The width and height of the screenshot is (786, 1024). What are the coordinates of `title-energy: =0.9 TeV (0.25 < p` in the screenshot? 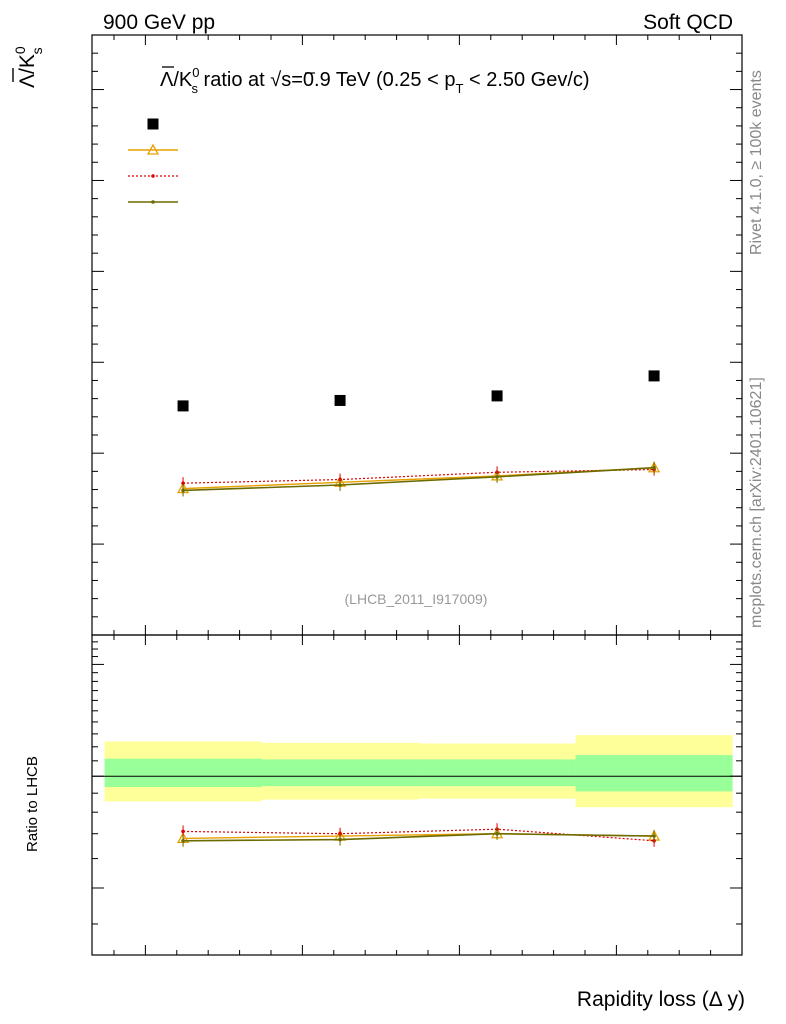 It's located at (373, 80).